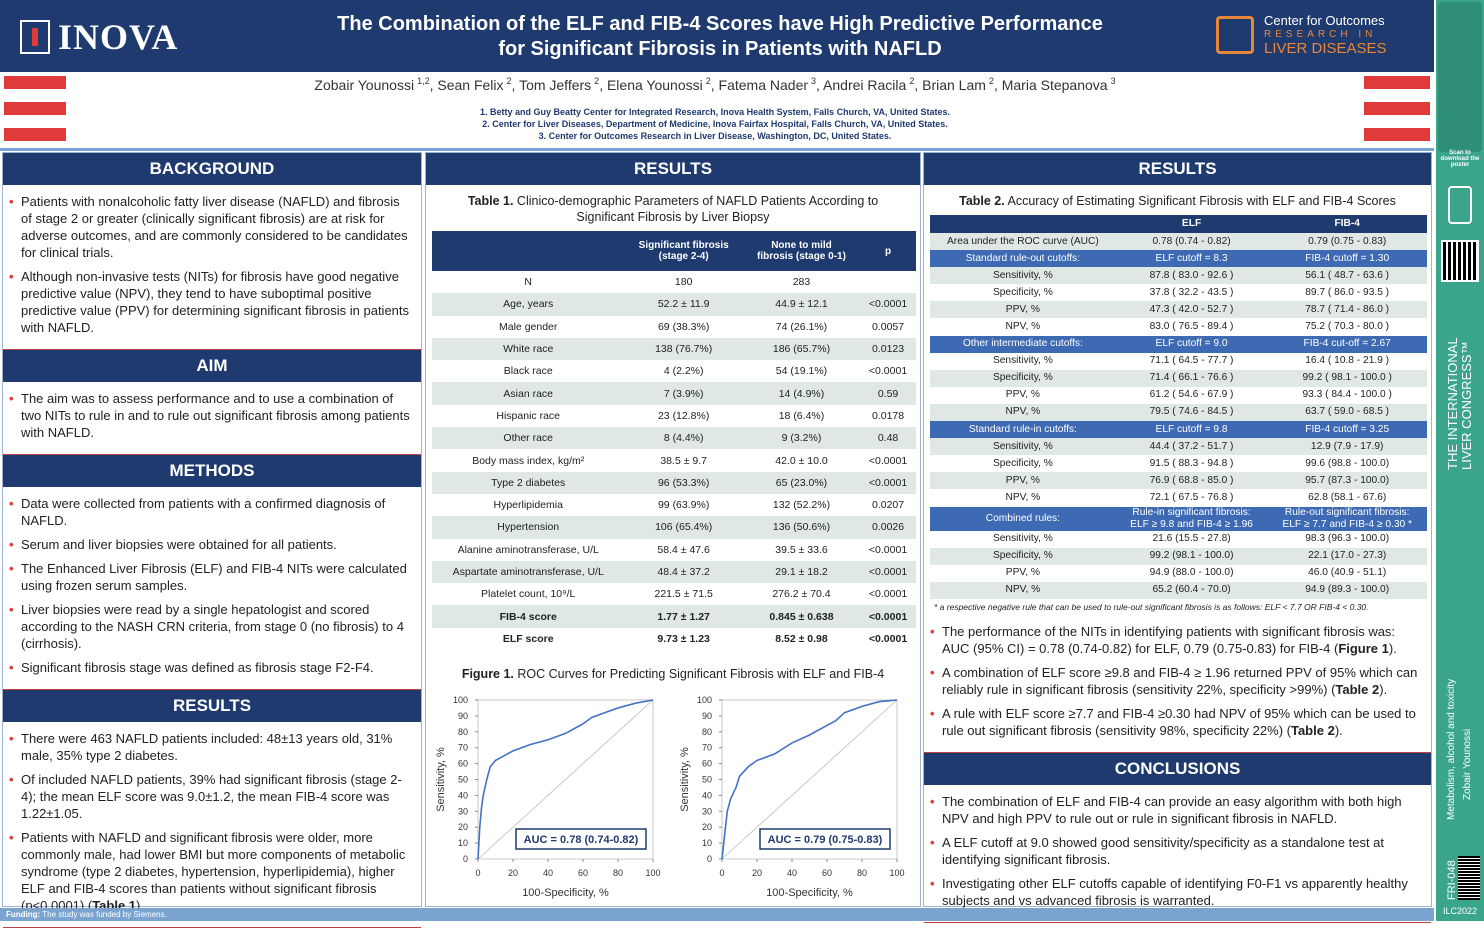 The height and width of the screenshot is (928, 1484). What do you see at coordinates (954, 84) in the screenshot?
I see `author-name: Brian Lam` at bounding box center [954, 84].